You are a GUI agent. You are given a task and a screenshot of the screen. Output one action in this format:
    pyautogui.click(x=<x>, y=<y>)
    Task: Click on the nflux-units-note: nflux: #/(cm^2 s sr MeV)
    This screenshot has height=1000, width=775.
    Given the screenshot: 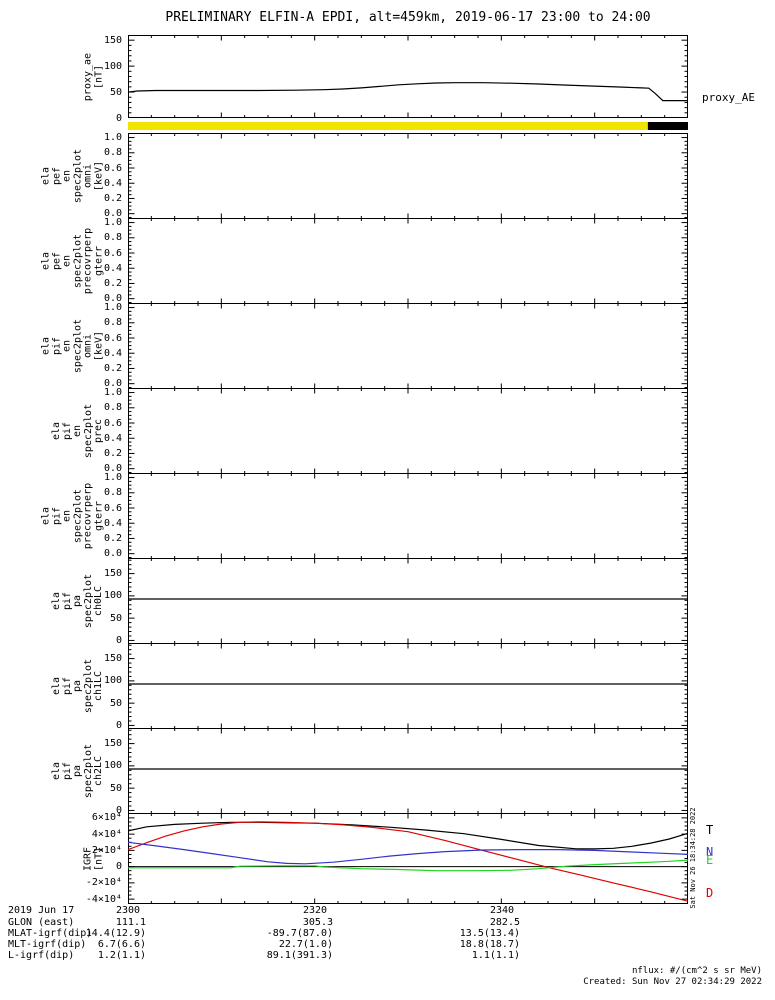 What is the action you would take?
    pyautogui.click(x=696, y=971)
    